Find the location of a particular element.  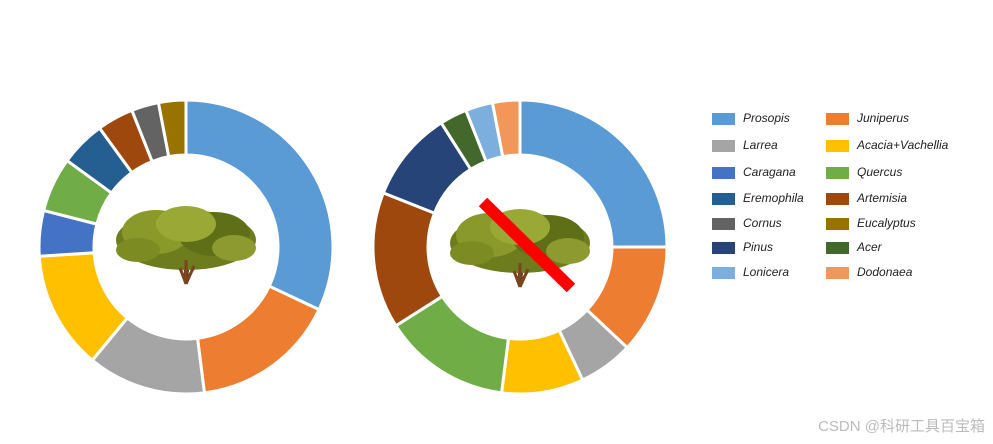

strike-line is located at coordinates (527, 245).